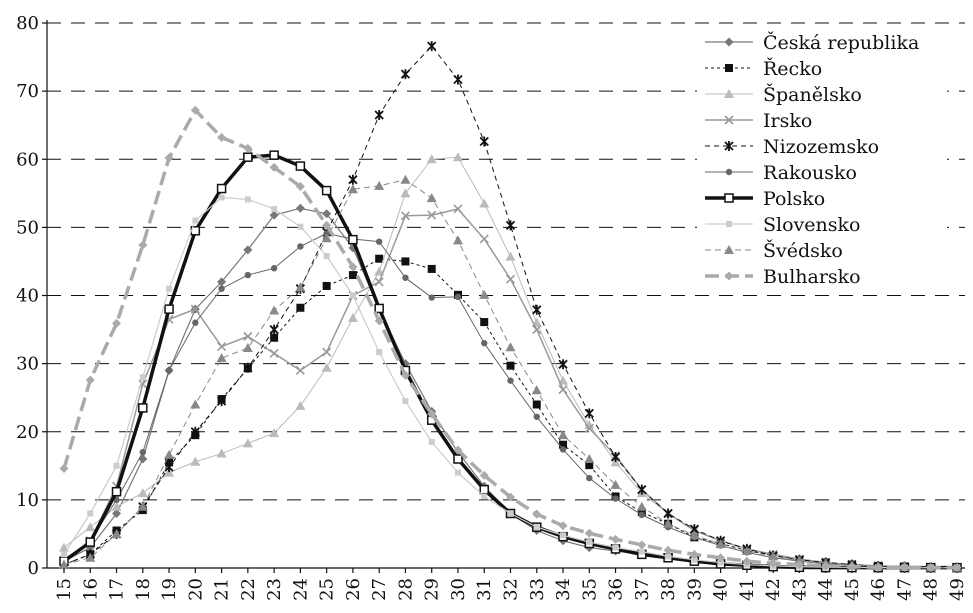 The height and width of the screenshot is (613, 973). I want to click on x-tick-label: 17, so click(117, 589).